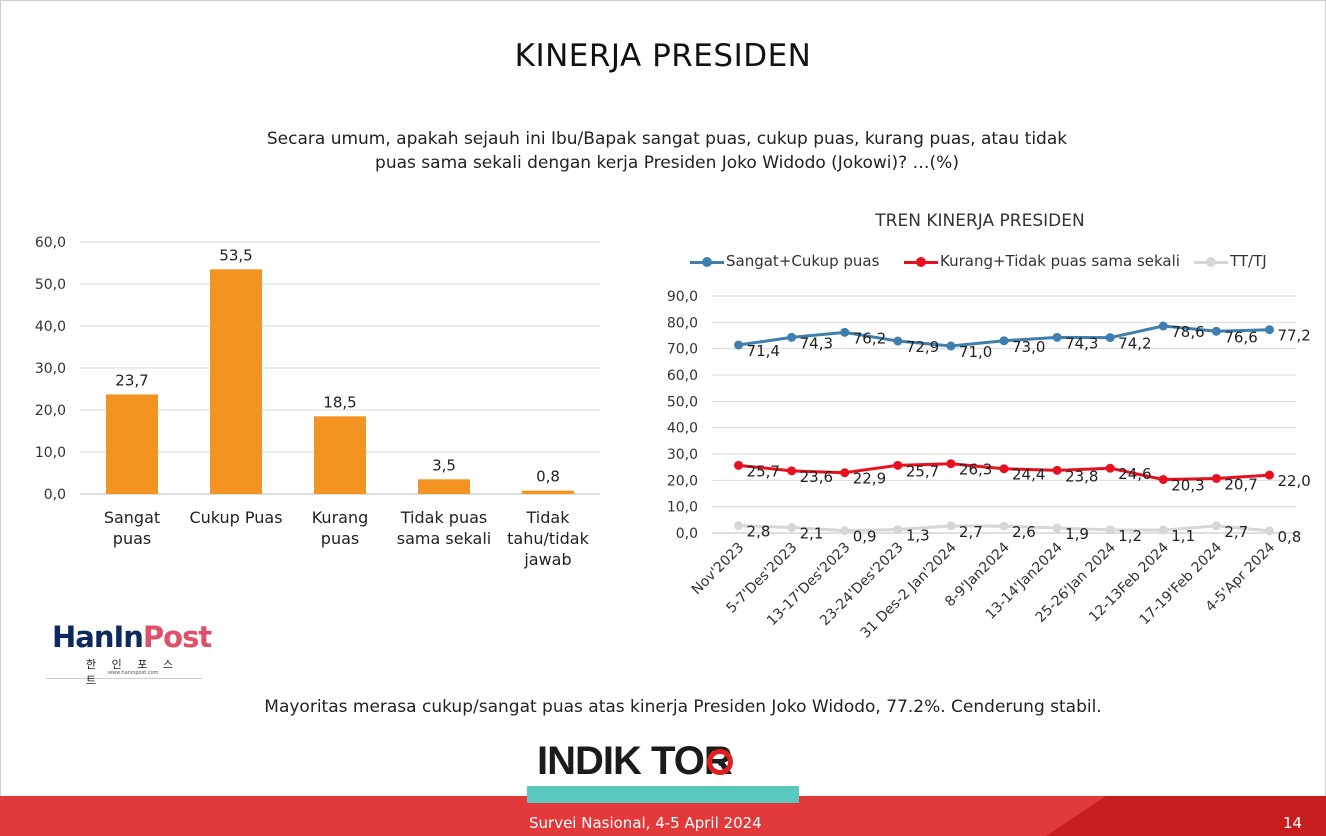  Describe the element at coordinates (763, 351) in the screenshot. I see `series-0-data-label: 71,4` at that location.